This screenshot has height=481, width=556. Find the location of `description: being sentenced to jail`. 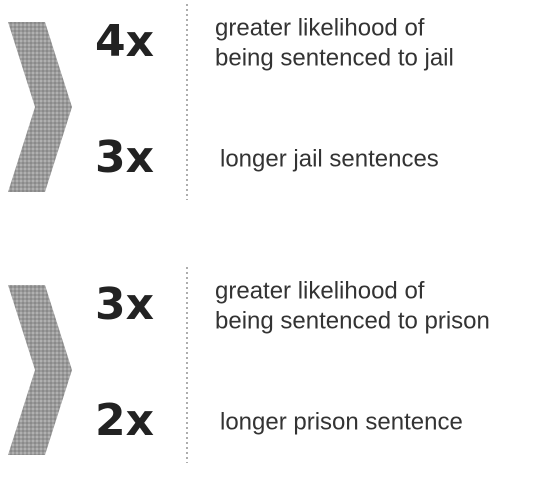

description: being sentenced to jail is located at coordinates (334, 57).